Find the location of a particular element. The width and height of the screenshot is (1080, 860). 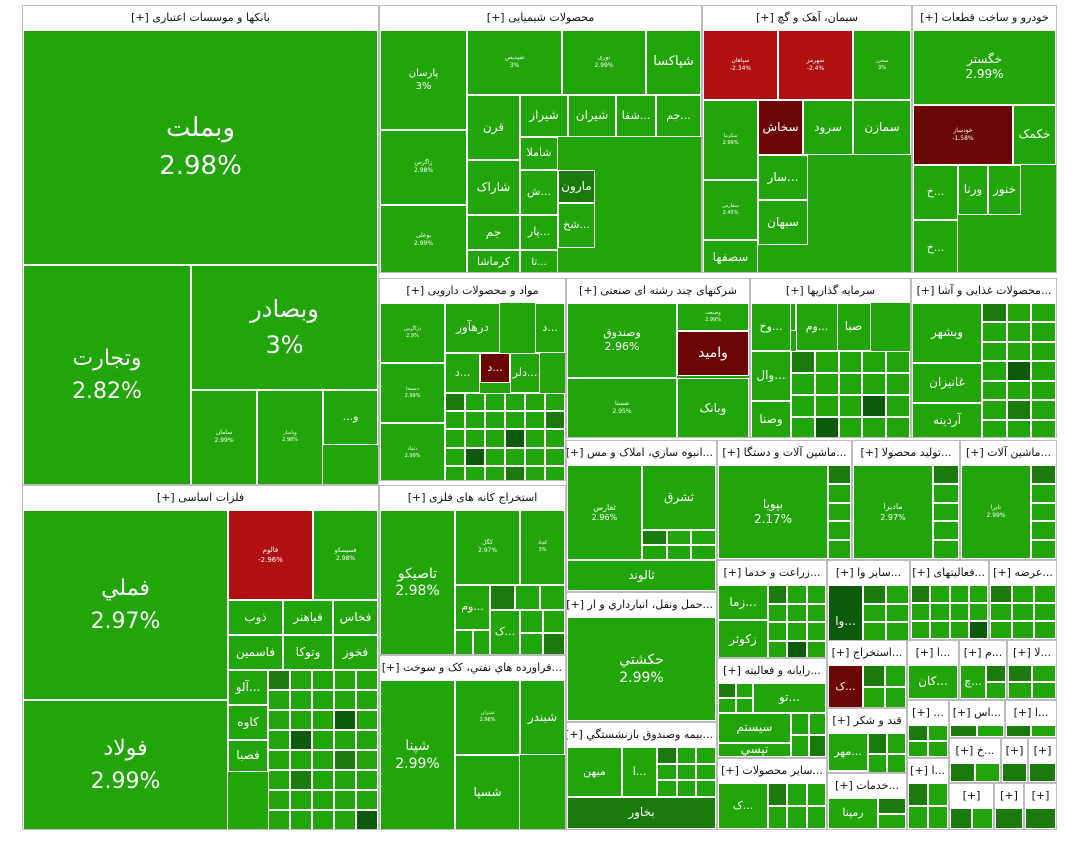

sector-header: قند و شکر [+] is located at coordinates (867, 721).